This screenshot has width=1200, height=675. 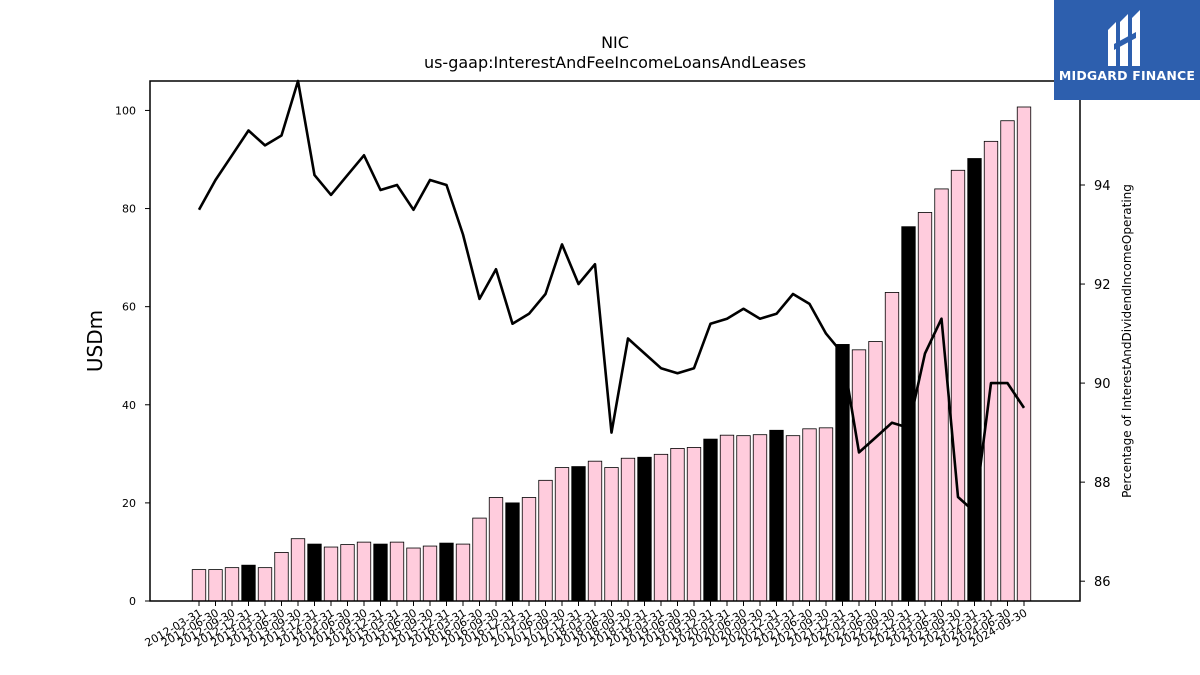 I want to click on y2-axis-ticks: 86 88 90 92 94, so click(x=1095, y=384).